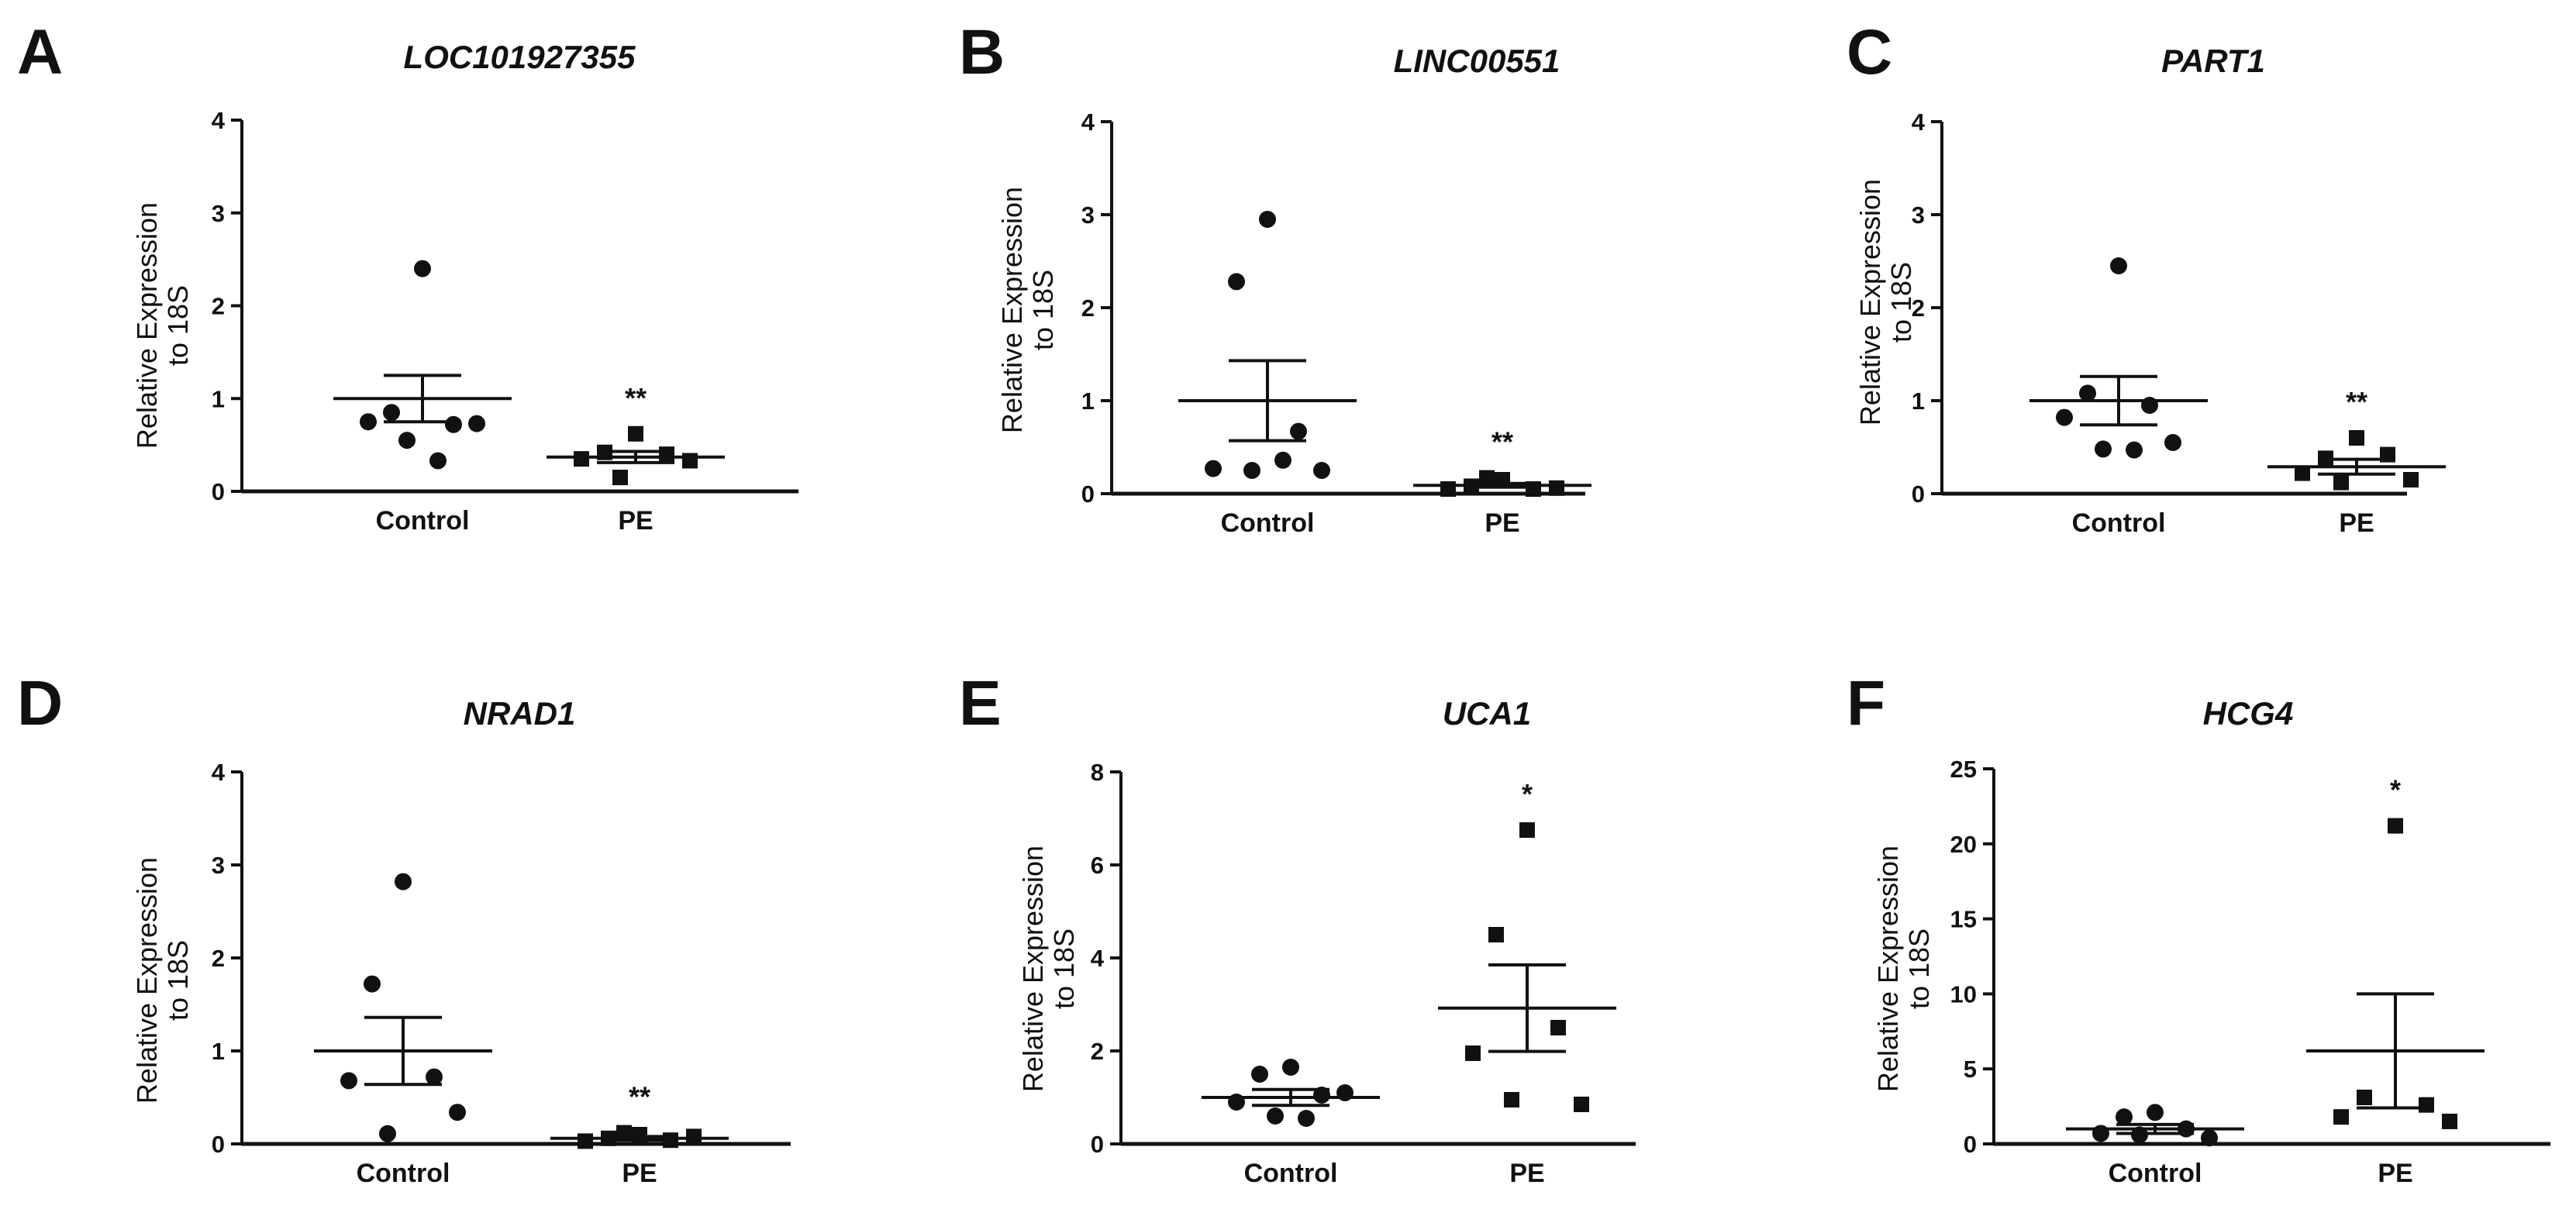 This screenshot has height=1216, width=2576. What do you see at coordinates (40, 52) in the screenshot?
I see `panel-letter: A` at bounding box center [40, 52].